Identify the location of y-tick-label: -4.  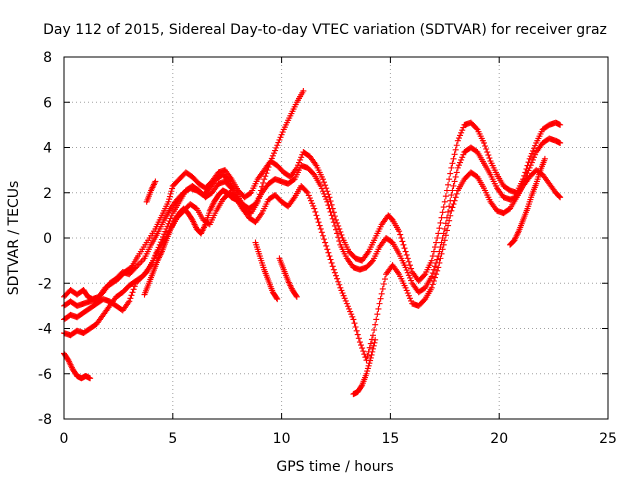
(45, 330).